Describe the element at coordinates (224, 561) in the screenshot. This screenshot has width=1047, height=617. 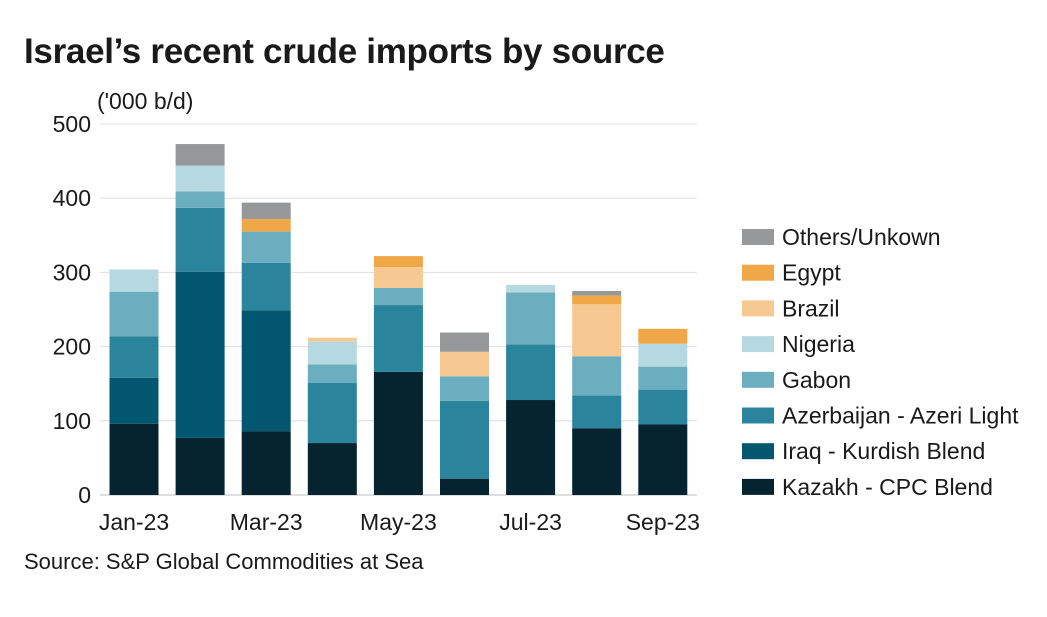
I see `source-note: Source: S&P Global Commodities at Sea` at that location.